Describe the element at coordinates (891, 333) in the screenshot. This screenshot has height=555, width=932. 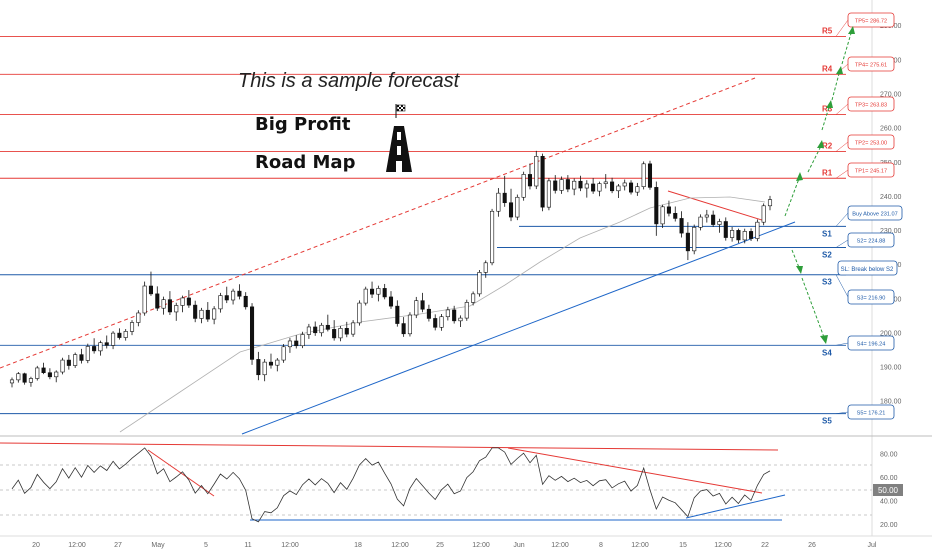
I see `price-tick-label: 200.00` at that location.